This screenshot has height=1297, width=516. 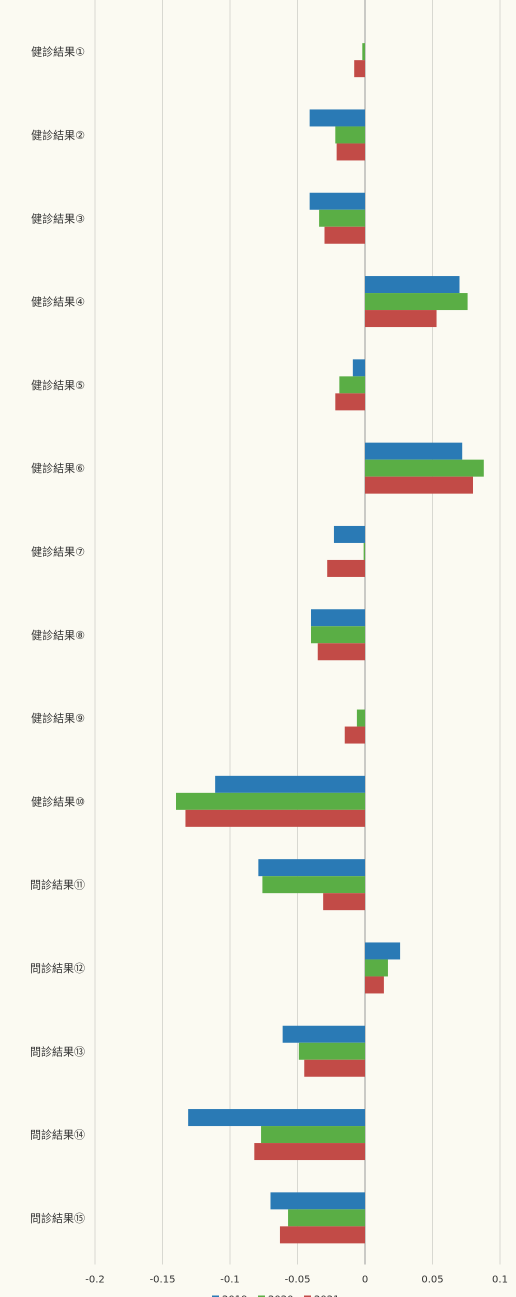 I want to click on x-tick-label: -0.05, so click(x=298, y=1280).